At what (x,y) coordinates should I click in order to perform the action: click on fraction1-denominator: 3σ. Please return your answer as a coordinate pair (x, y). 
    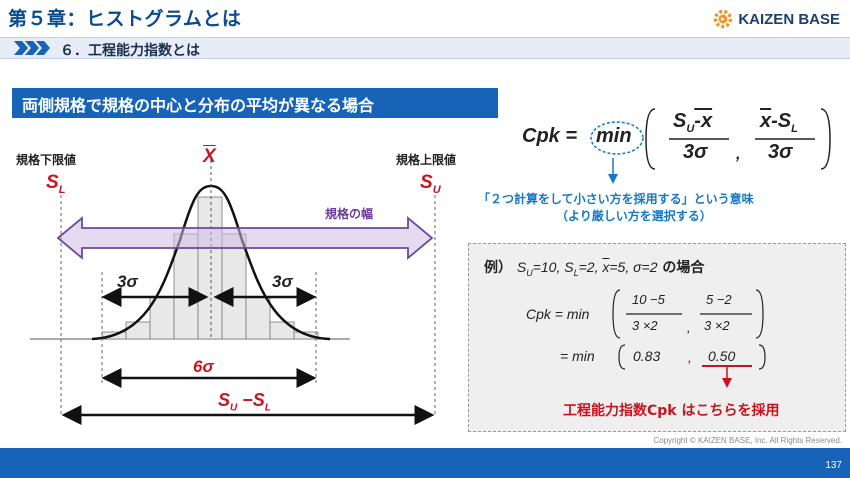
    Looking at the image, I should click on (695, 152).